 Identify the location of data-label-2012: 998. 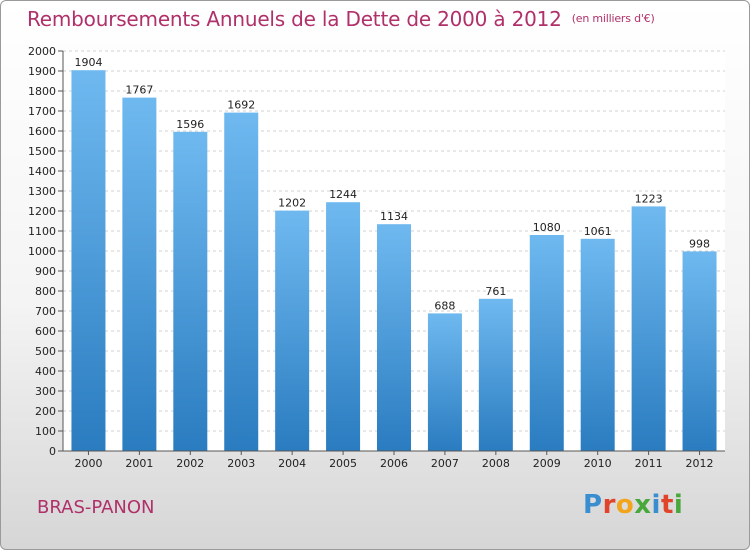
(699, 243).